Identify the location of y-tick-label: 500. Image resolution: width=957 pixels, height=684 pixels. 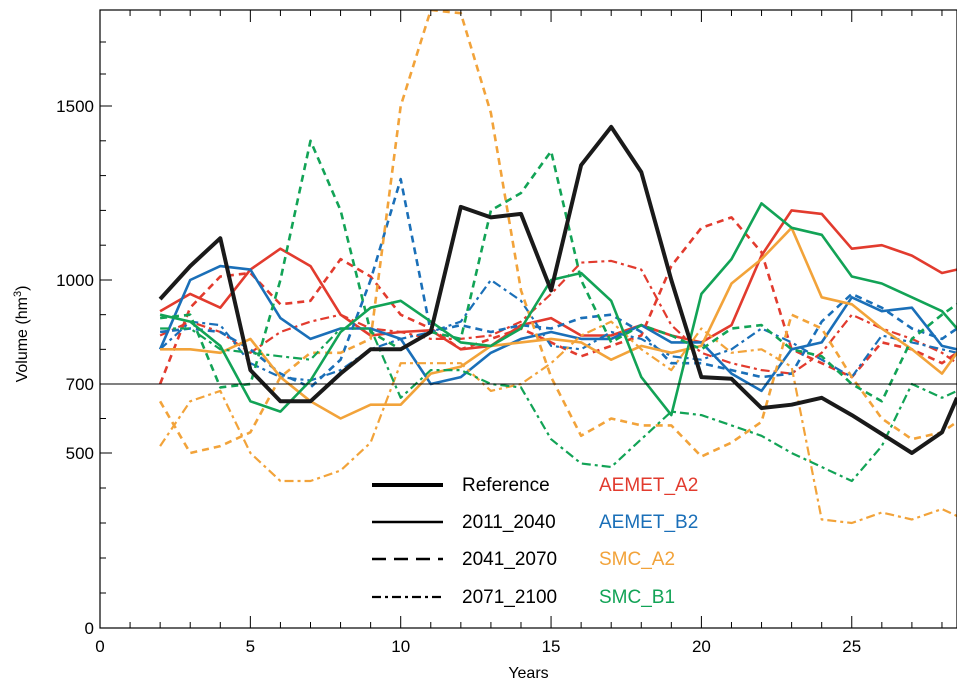
(80, 453).